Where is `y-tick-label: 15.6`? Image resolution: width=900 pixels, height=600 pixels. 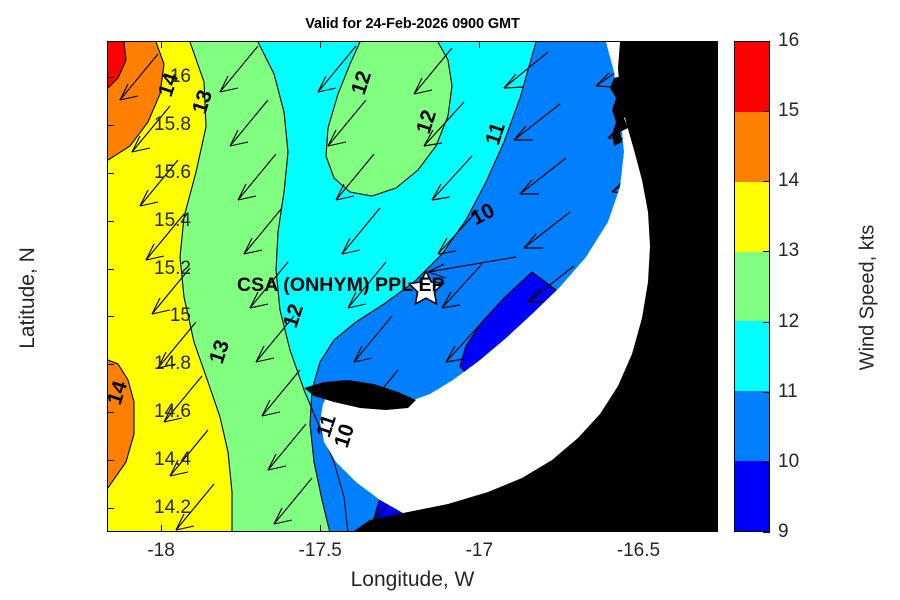 y-tick-label: 15.6 is located at coordinates (172, 172).